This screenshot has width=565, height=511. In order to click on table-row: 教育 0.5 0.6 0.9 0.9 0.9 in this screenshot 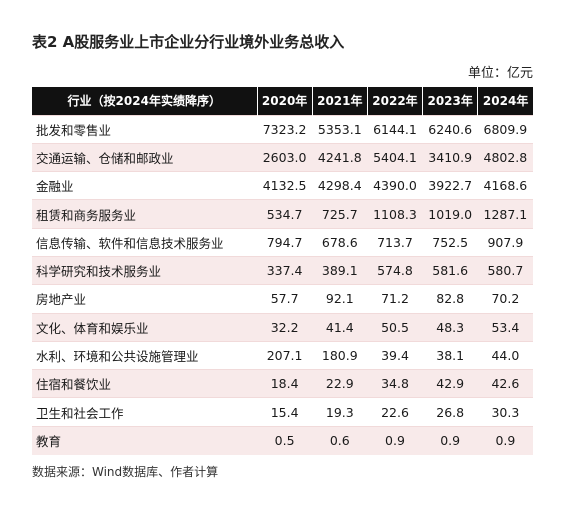, I will do `click(282, 440)`.